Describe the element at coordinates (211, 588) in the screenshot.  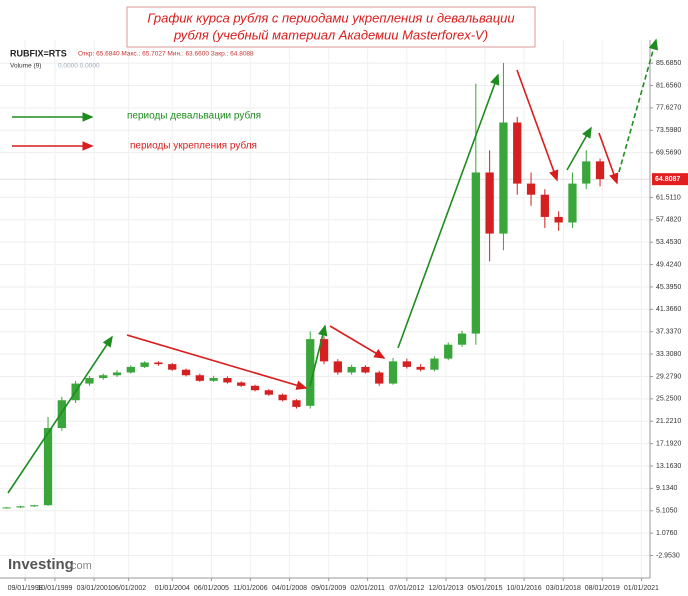
I see `x-tick-label: 06/01/2005` at that location.